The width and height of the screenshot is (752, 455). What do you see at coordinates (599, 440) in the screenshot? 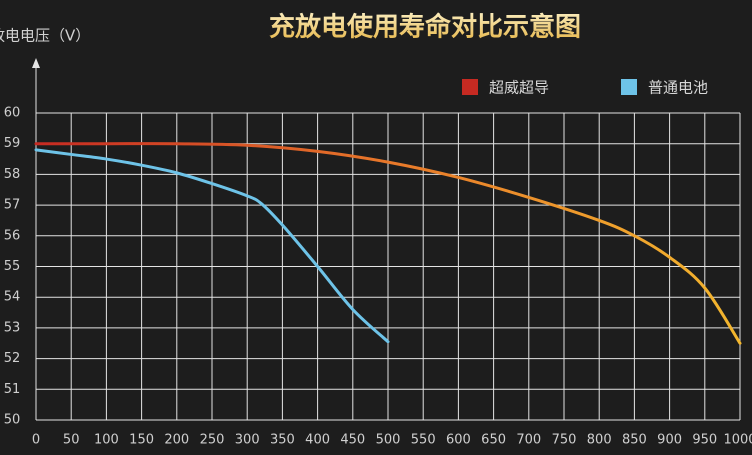
I see `x-tick-label: 800` at bounding box center [599, 440].